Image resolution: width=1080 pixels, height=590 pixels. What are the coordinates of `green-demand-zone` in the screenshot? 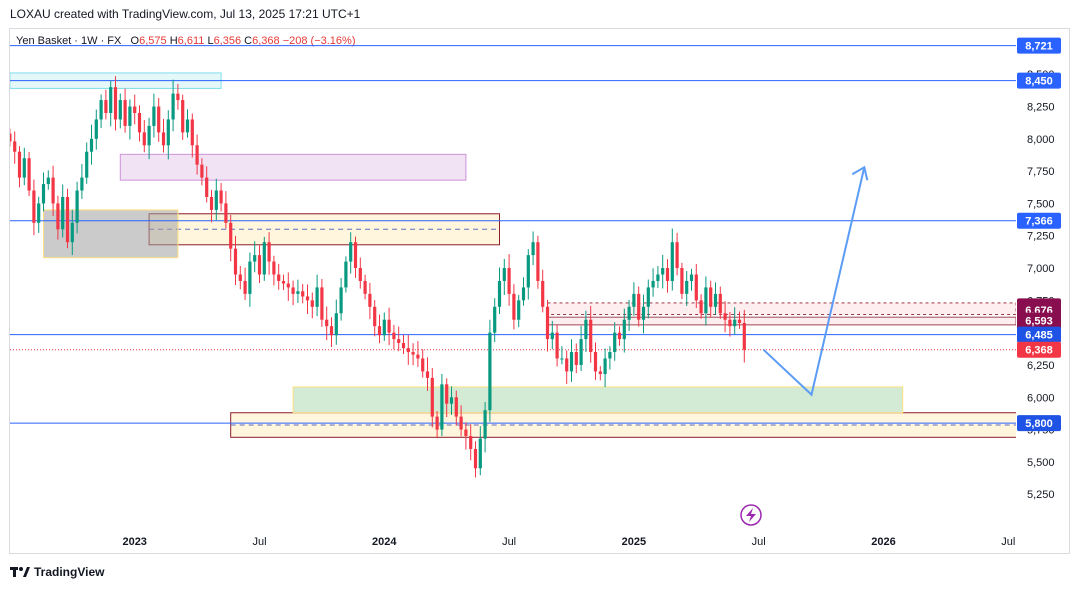 It's located at (598, 400).